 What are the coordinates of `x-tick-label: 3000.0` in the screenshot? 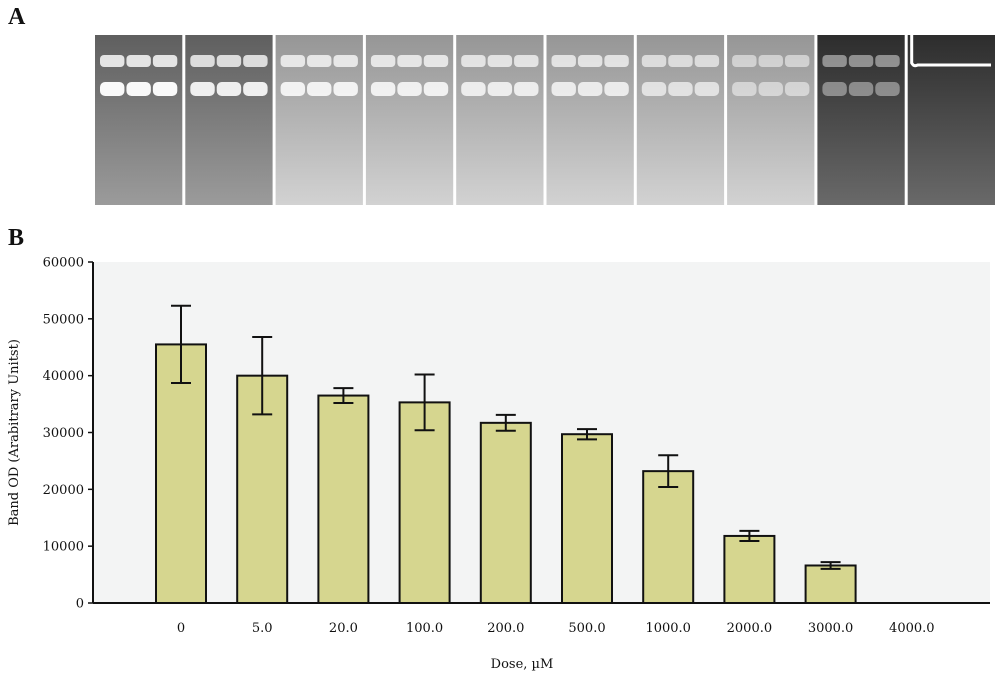 It's located at (831, 628).